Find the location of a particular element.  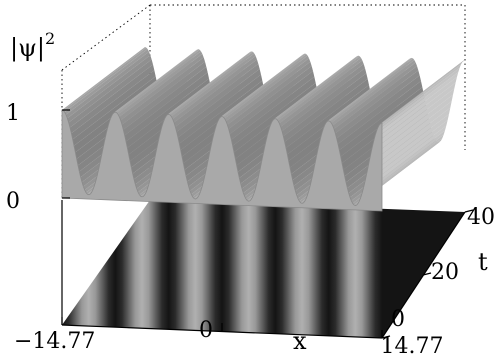

x-tick-min: −14.77 is located at coordinates (54, 341).